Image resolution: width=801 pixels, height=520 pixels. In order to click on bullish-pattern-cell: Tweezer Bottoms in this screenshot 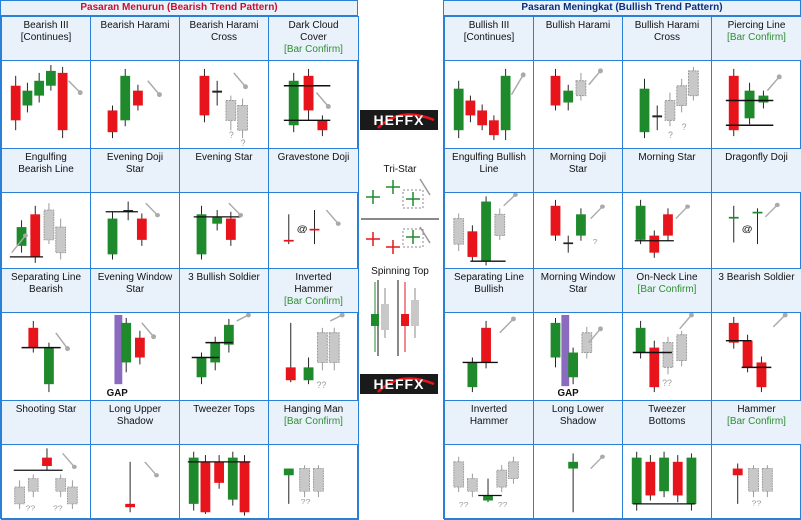, I will do `click(667, 460)`.